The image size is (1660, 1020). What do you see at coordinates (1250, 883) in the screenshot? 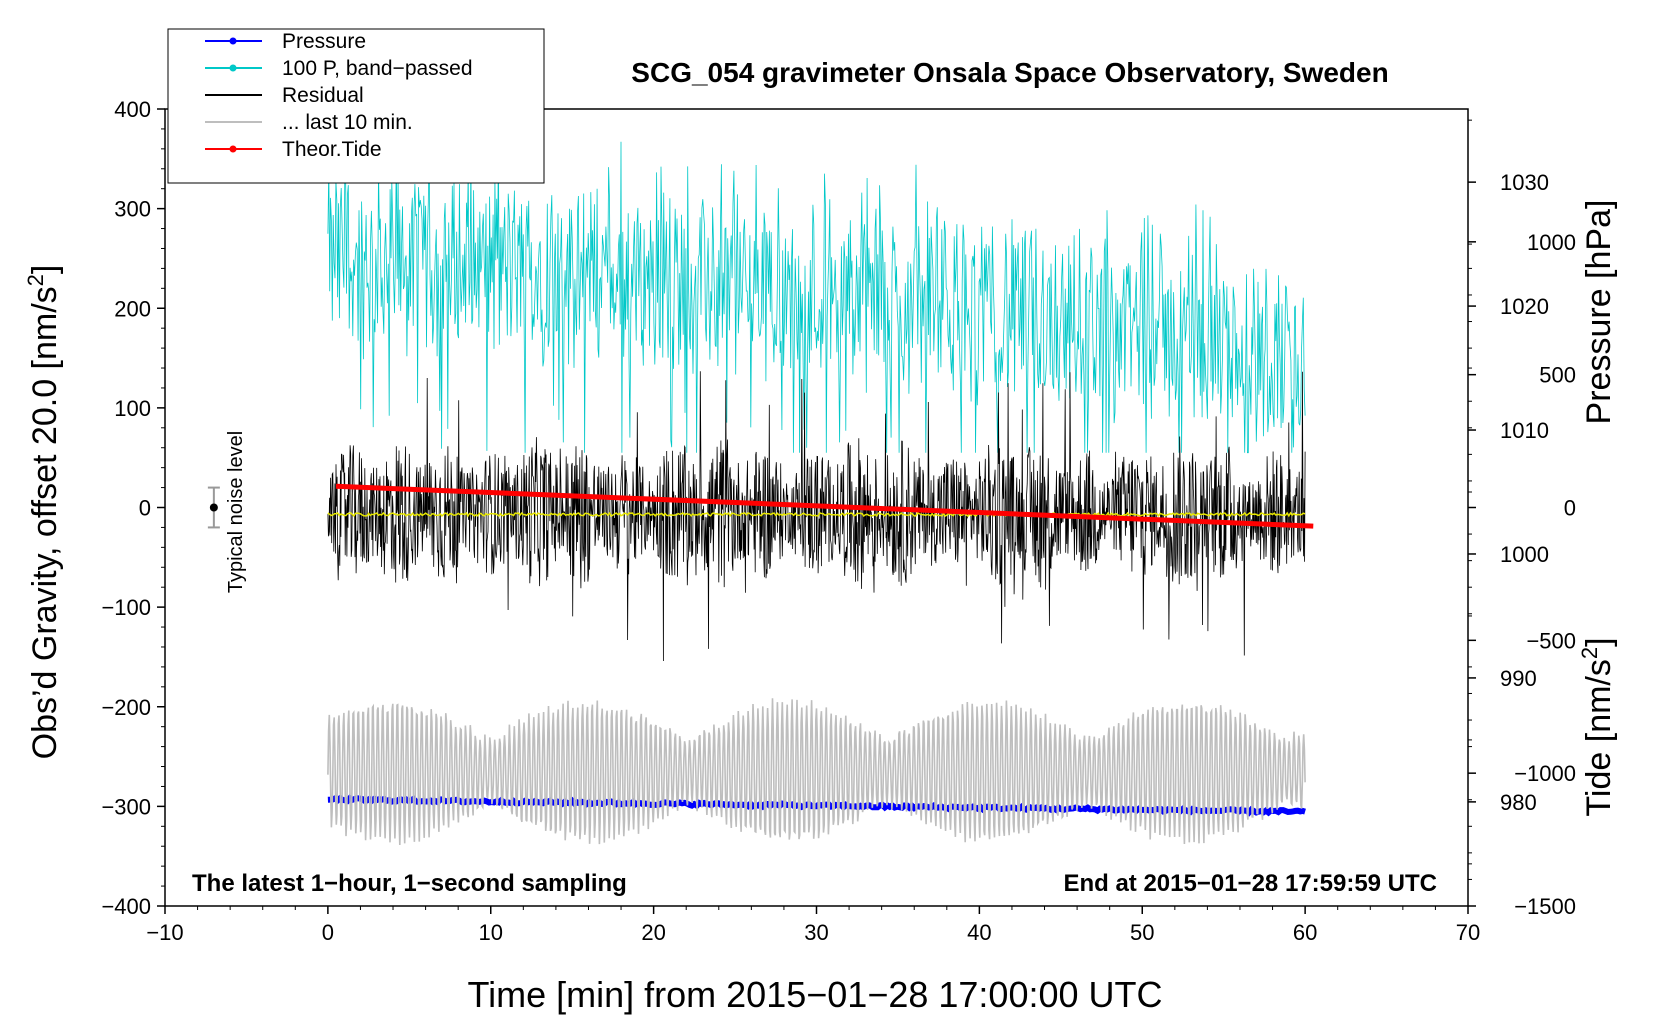
I see `annotation-bottom-right: End at 2015−01−28 17:59:59 UTC` at bounding box center [1250, 883].